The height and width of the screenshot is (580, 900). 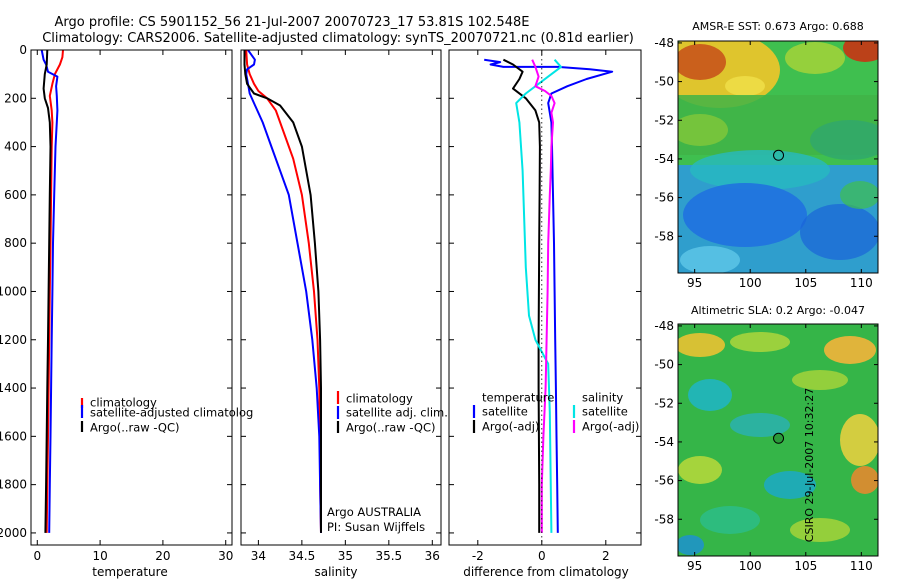 What do you see at coordinates (606, 556) in the screenshot?
I see `x-tick-label: 2` at bounding box center [606, 556].